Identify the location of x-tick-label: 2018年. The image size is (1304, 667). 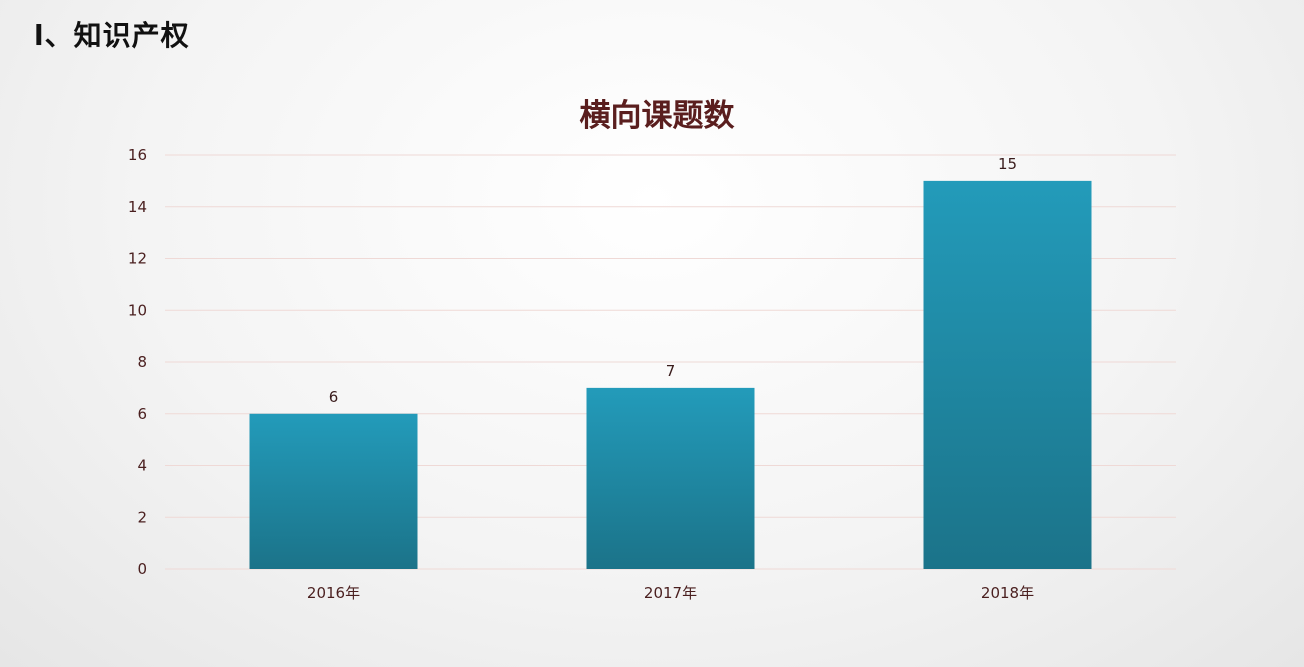
(1007, 593).